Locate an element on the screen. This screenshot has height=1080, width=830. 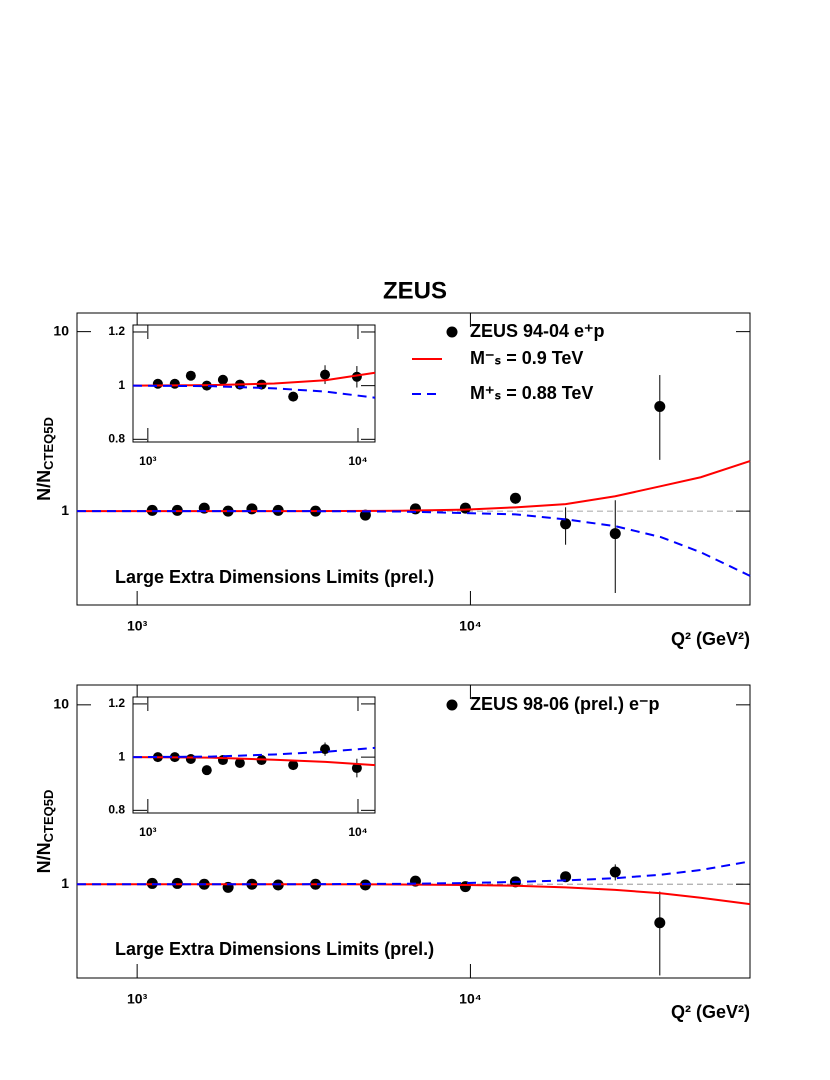
legend-label: M⁻ₛ = 0.9 TeV is located at coordinates (526, 358).